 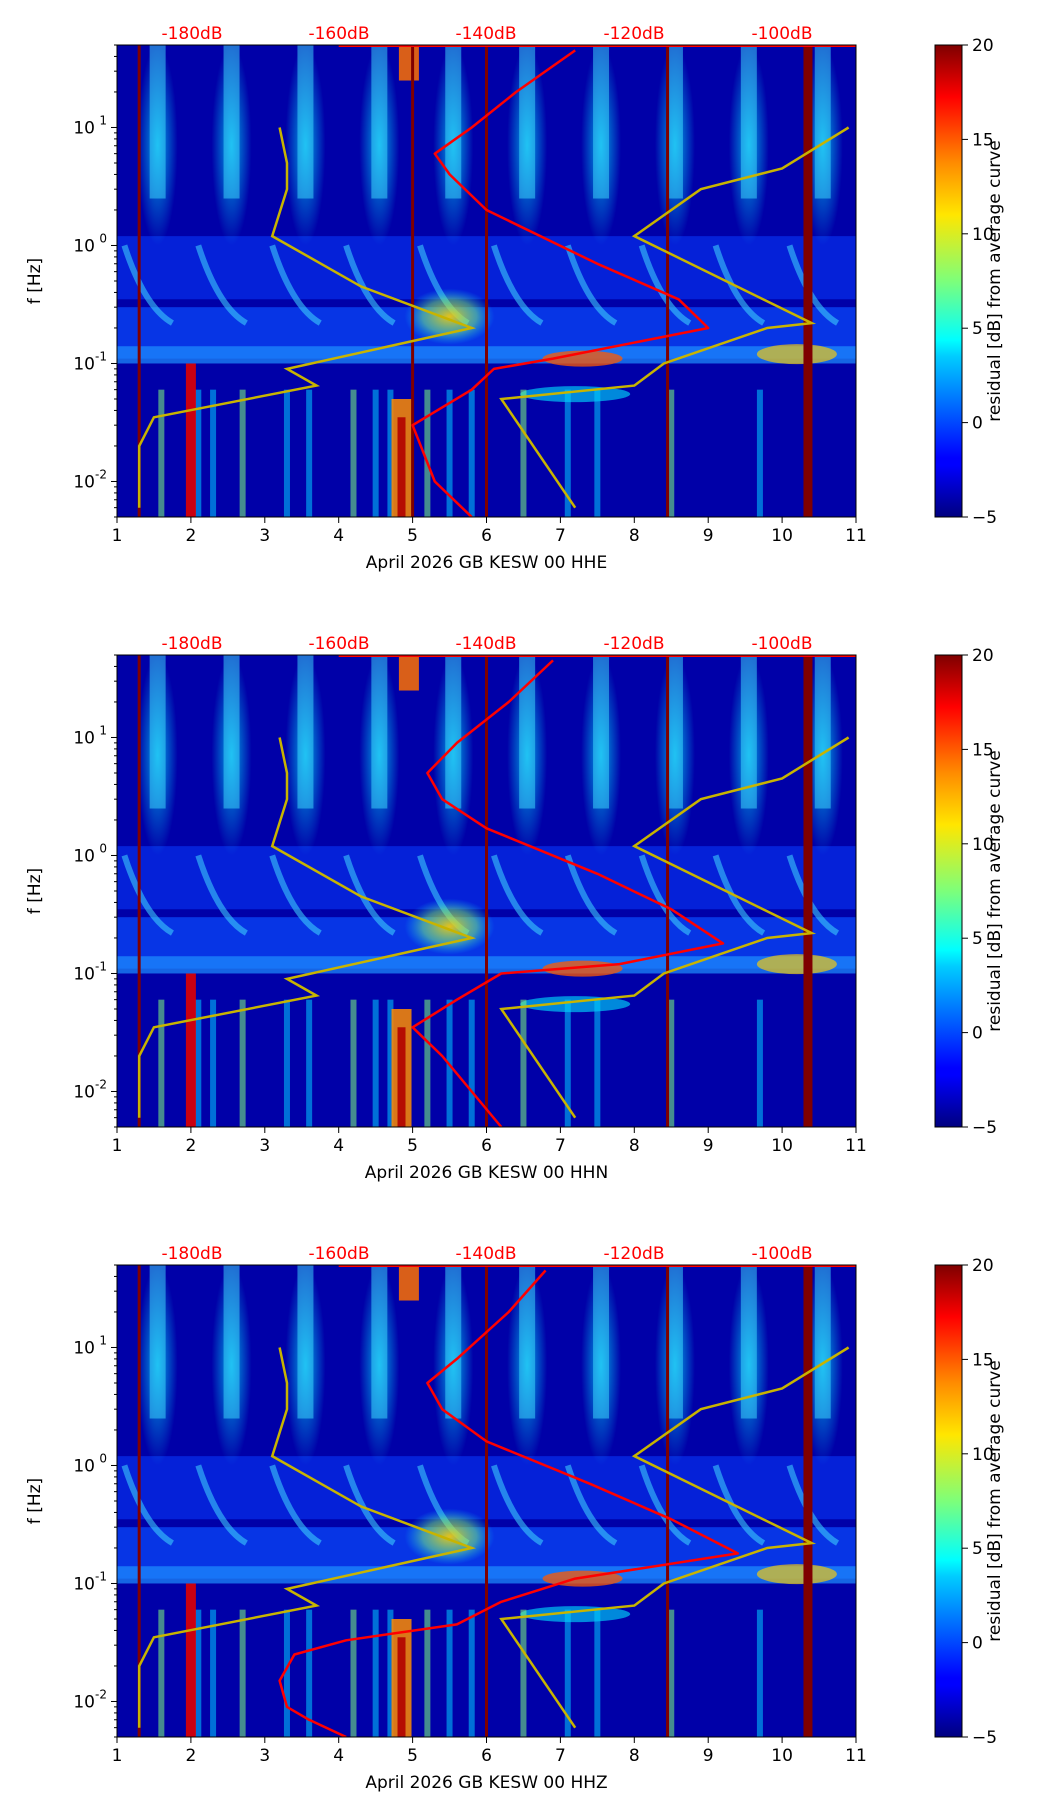 What do you see at coordinates (977, 1549) in the screenshot?
I see `colorbar-tick-label: 5` at bounding box center [977, 1549].